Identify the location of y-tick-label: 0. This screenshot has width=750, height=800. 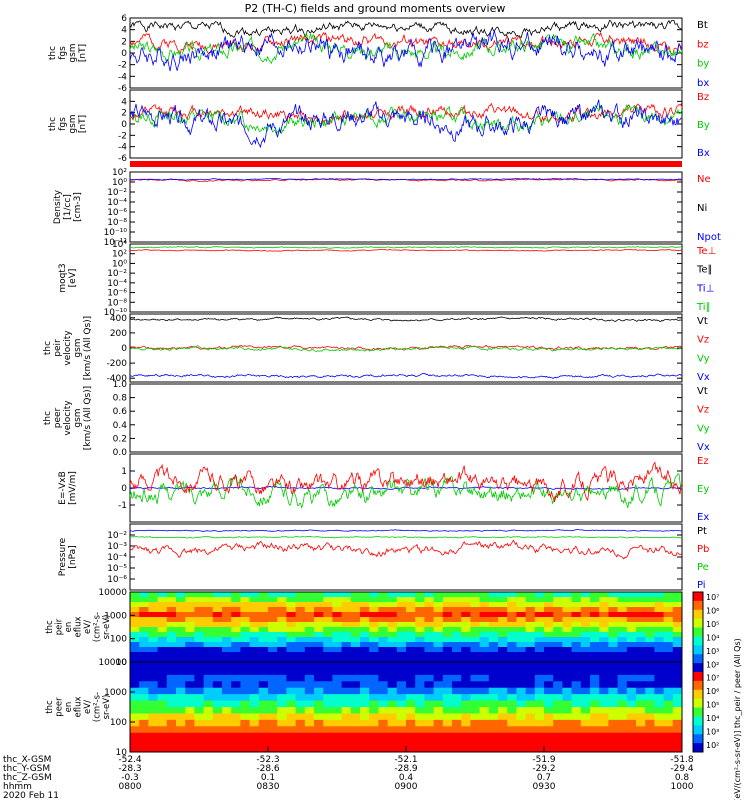
(124, 54).